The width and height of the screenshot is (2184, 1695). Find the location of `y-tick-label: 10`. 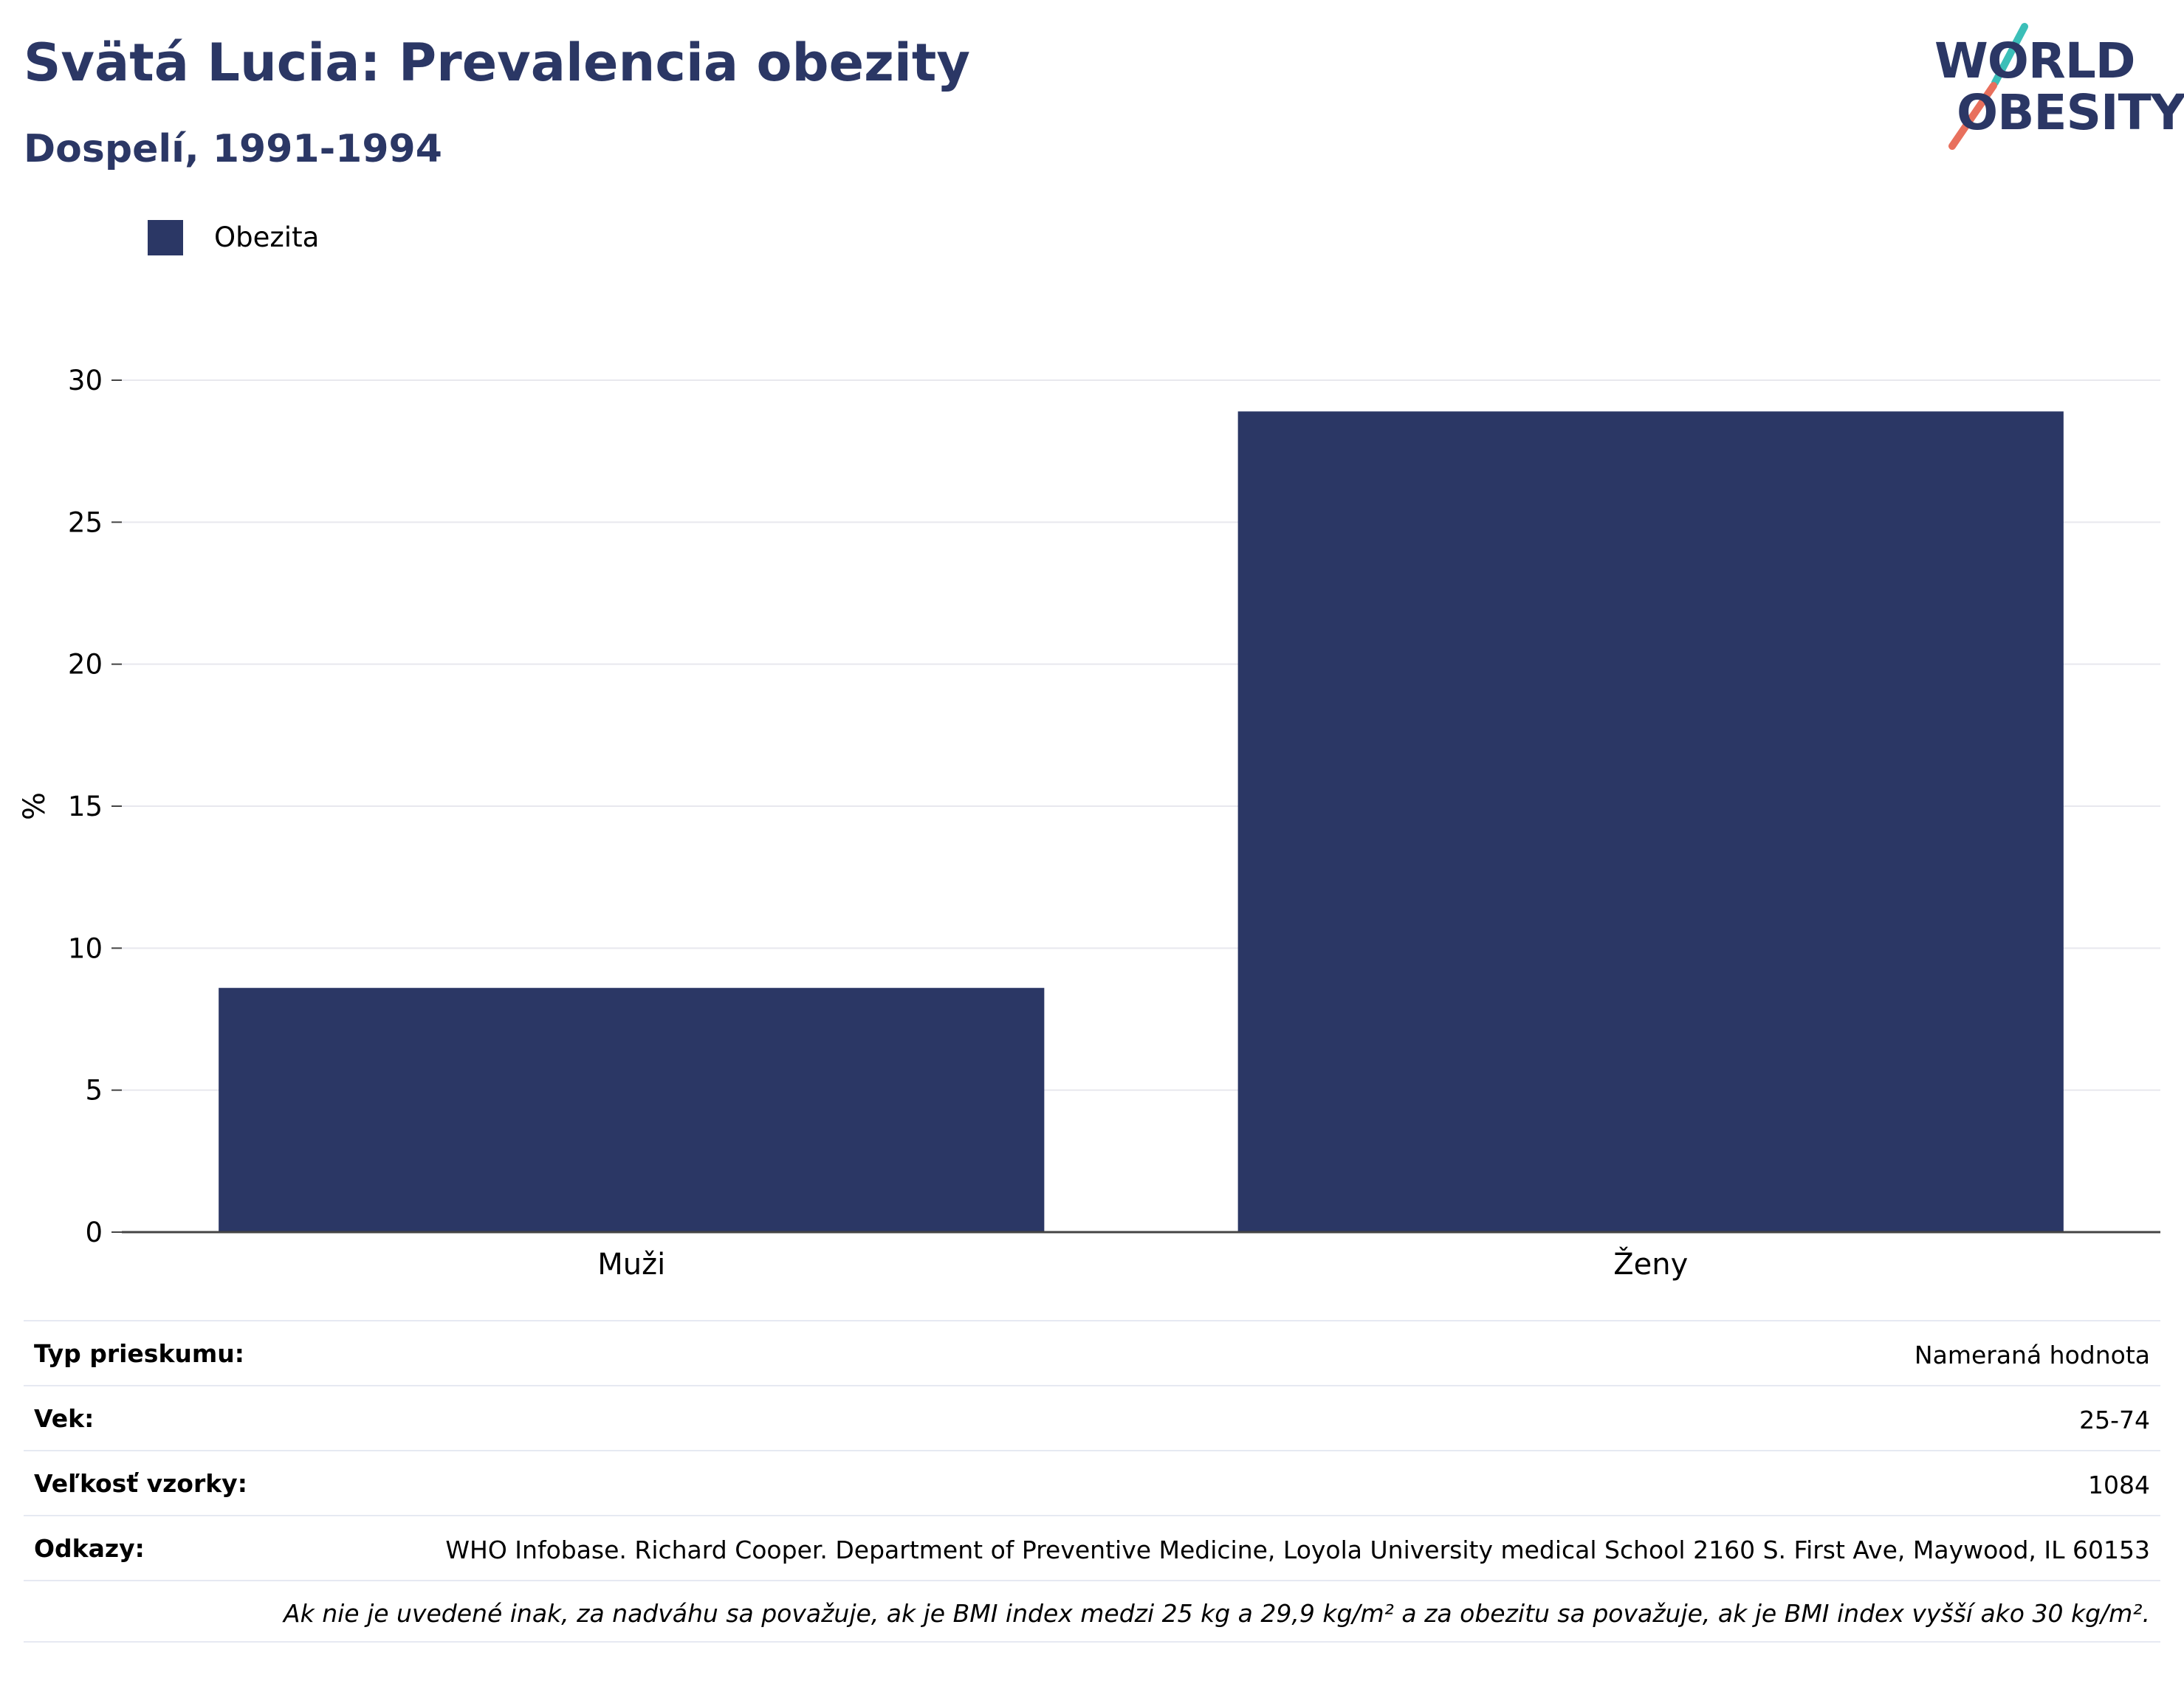

y-tick-label: 10 is located at coordinates (85, 948).